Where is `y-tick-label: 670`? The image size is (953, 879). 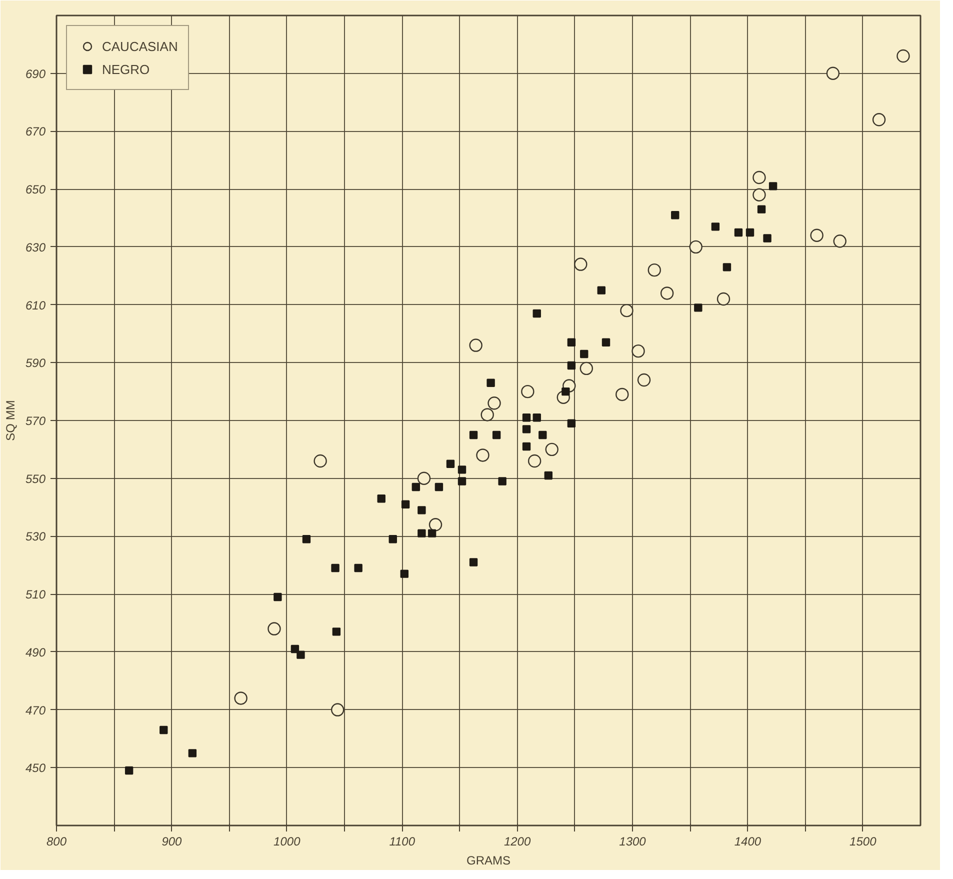
y-tick-label: 670 is located at coordinates (35, 131).